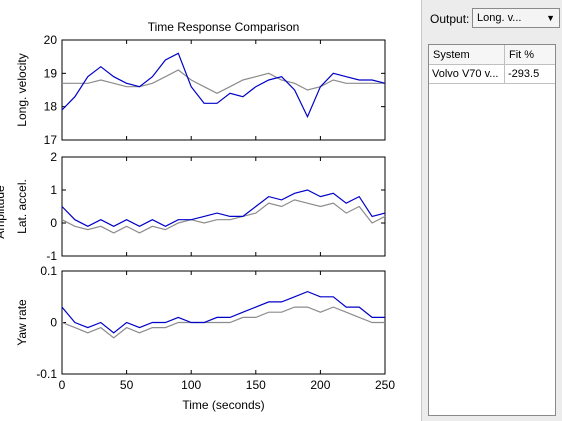 Image resolution: width=562 pixels, height=421 pixels. I want to click on table-cell-fit: -293.5, so click(530, 74).